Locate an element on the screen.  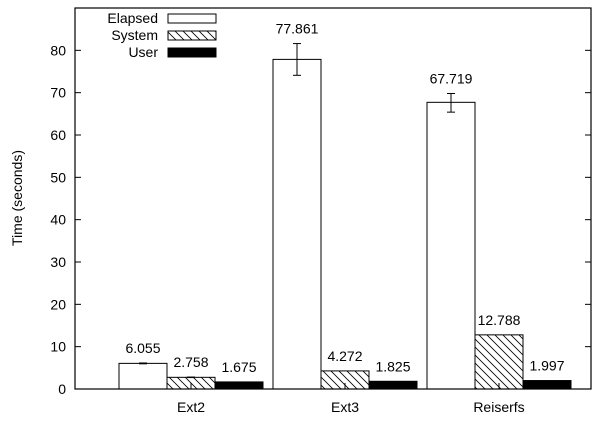
data-label: 1.825 is located at coordinates (392, 366).